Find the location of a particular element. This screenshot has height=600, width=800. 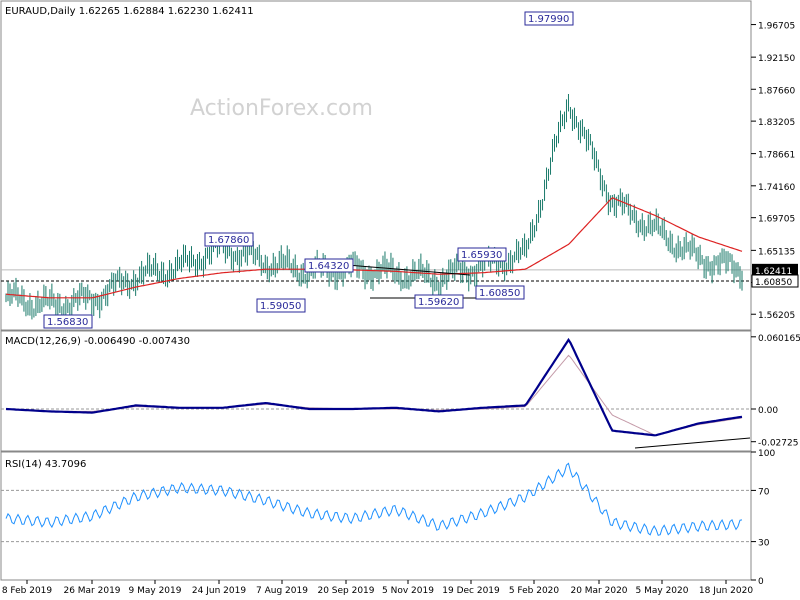

watermark: ActionForex.com is located at coordinates (281, 108).